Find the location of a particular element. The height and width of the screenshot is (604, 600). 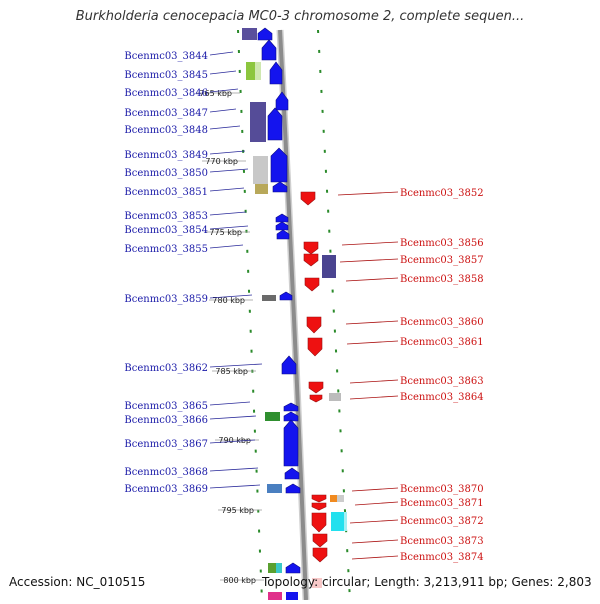

gene-label-left: Bcenmc03_3848 is located at coordinates (166, 130).